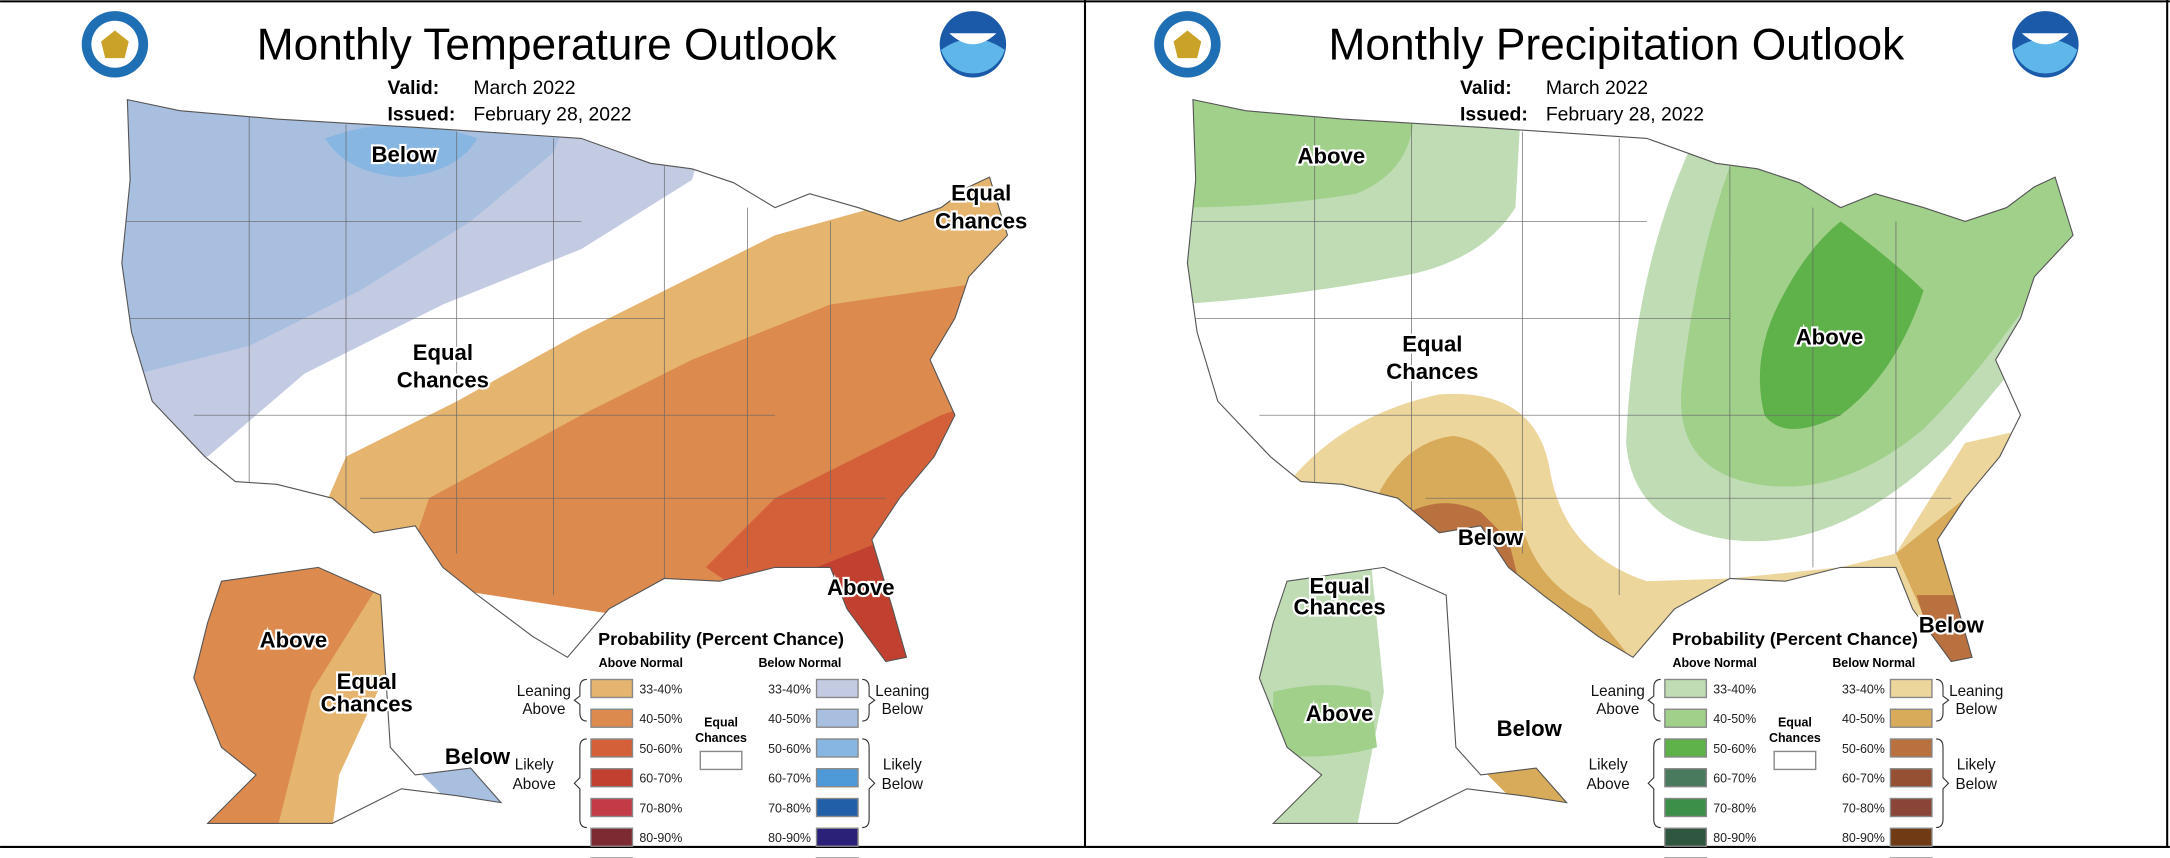  I want to click on above-50-60-zone, so click(1841, 325).